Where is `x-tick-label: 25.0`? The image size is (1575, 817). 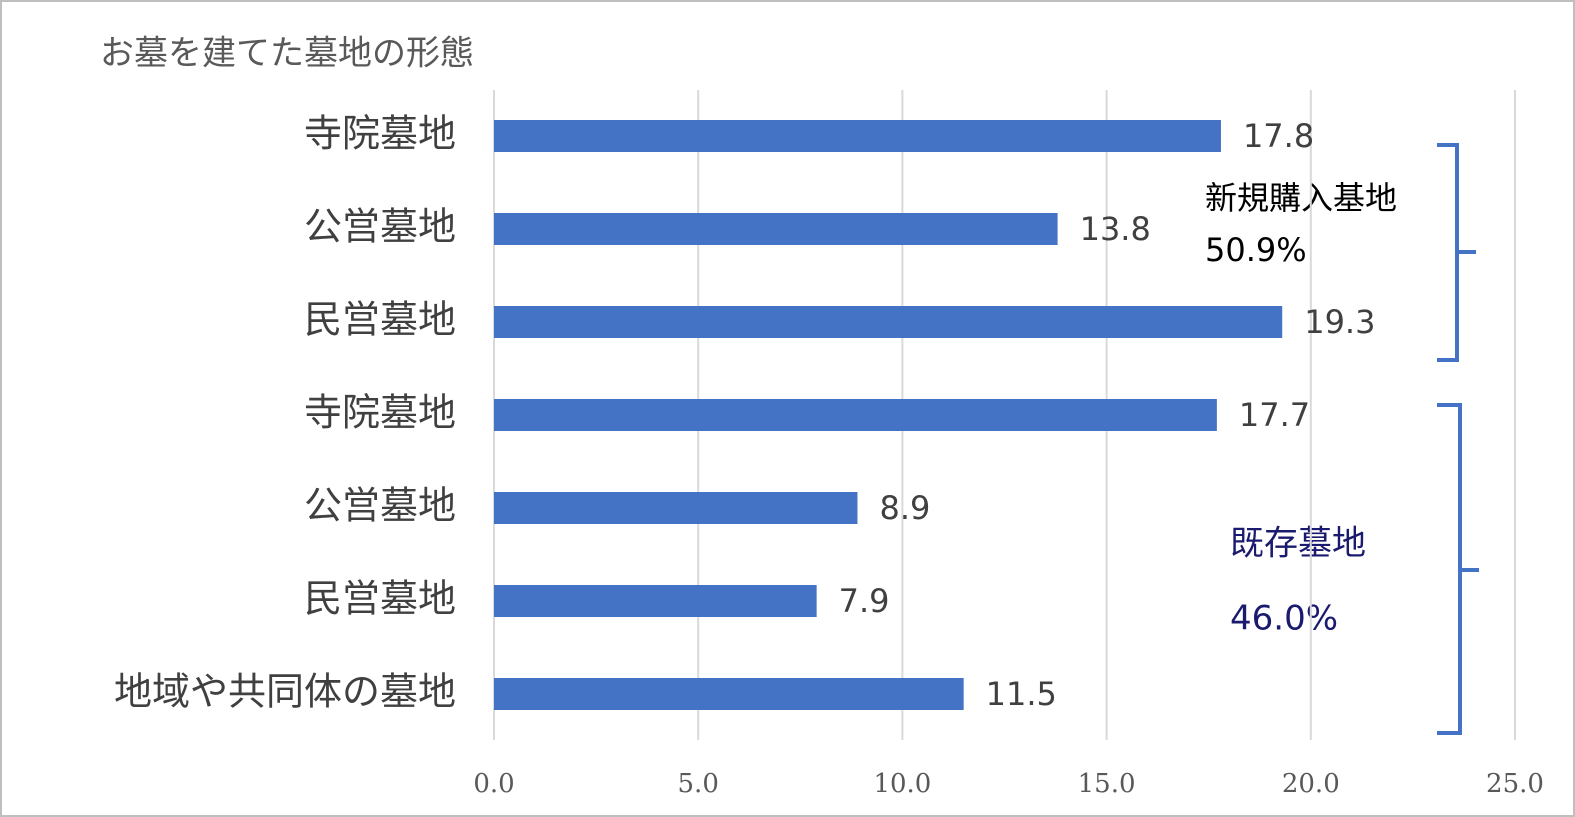 x-tick-label: 25.0 is located at coordinates (1515, 784).